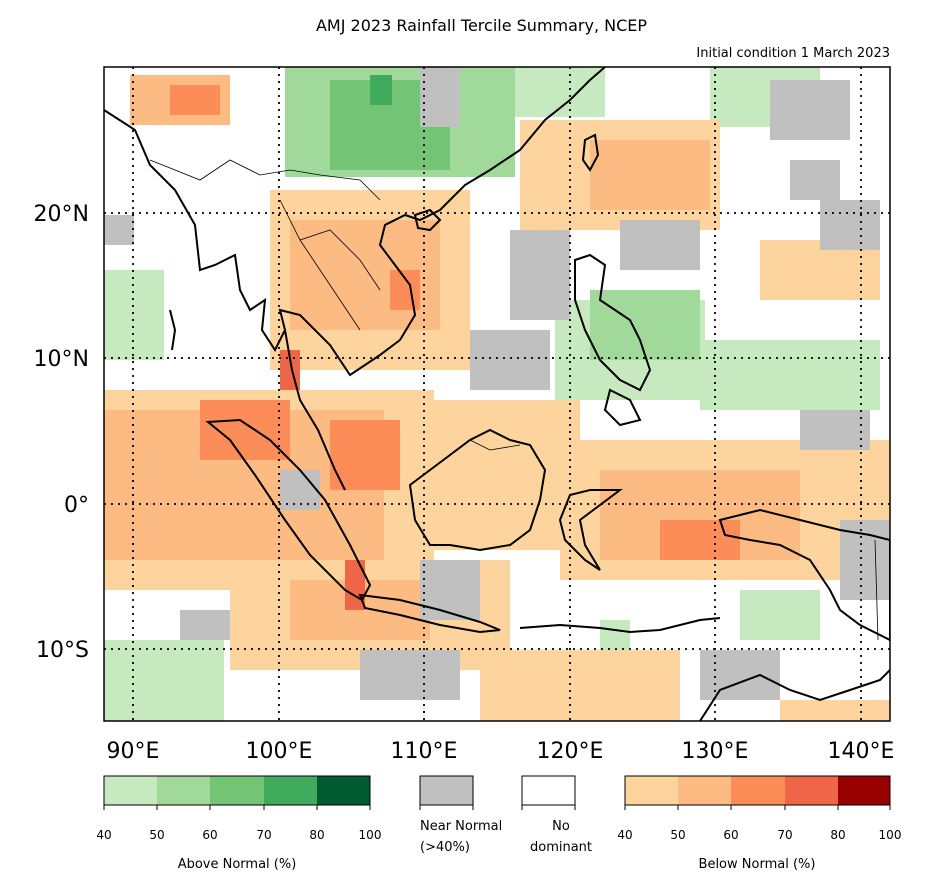 The image size is (926, 893). I want to click on colorbar-label: Above Normal (%), so click(237, 864).